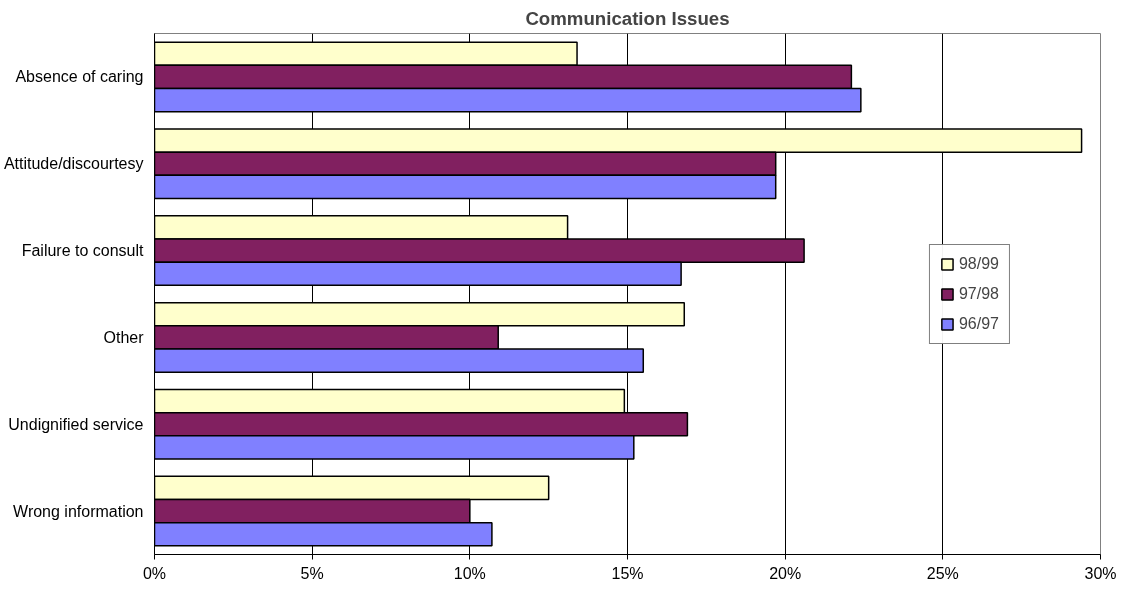 This screenshot has height=590, width=1136. I want to click on legend-label: 97/98, so click(978, 293).